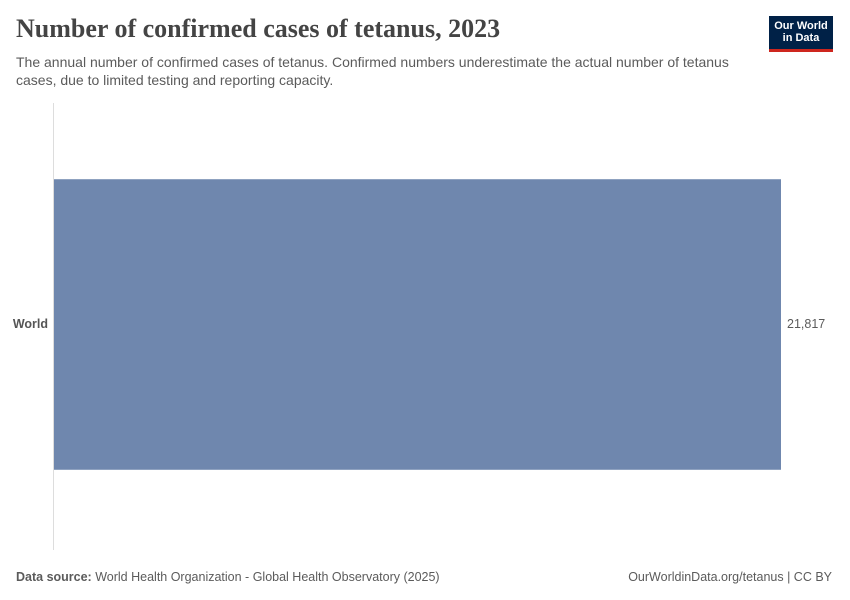 The width and height of the screenshot is (850, 600). What do you see at coordinates (801, 26) in the screenshot?
I see `logo-line: Our World` at bounding box center [801, 26].